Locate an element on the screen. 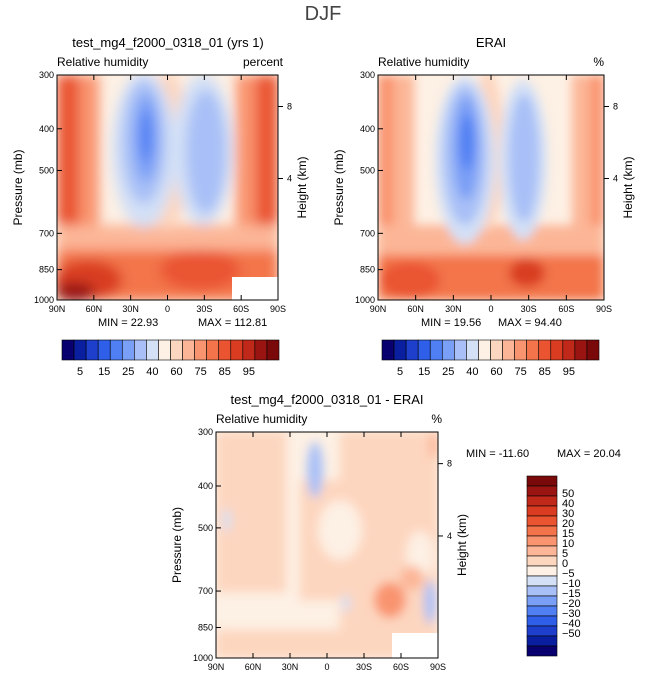  panel-model-units: percent is located at coordinates (263, 62).